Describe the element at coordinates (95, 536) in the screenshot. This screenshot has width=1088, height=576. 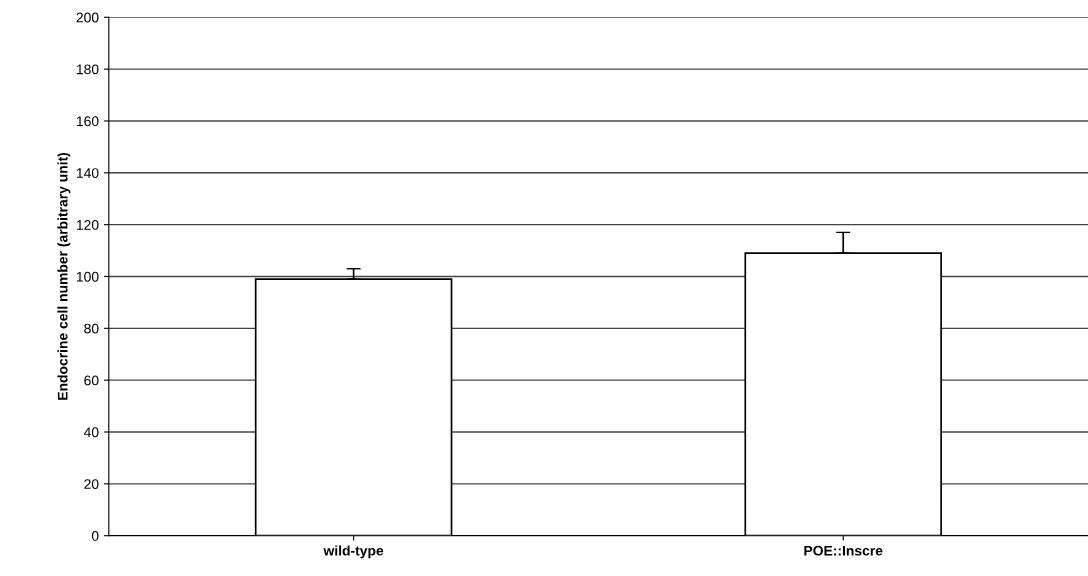
I see `y-tick-label: 0` at that location.